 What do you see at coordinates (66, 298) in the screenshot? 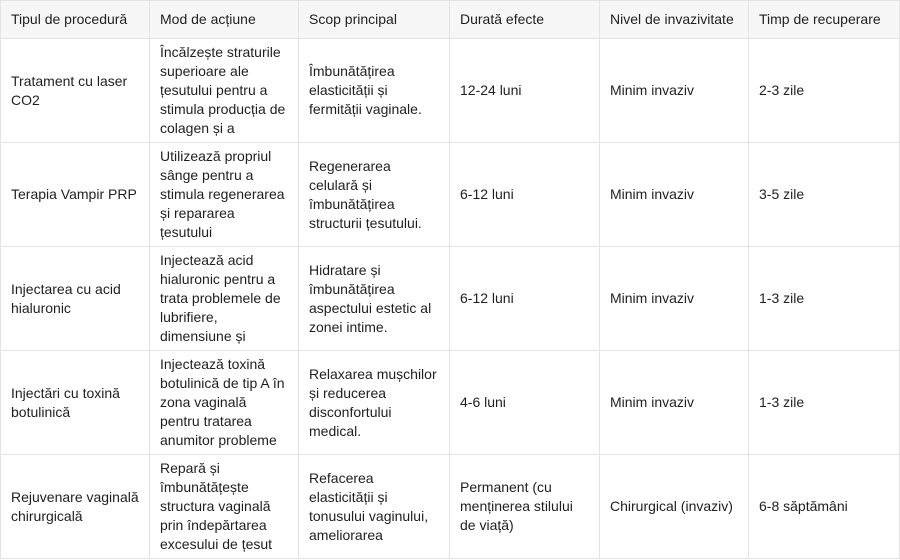
I see `cell-text: Injectarea cu acid hialuronic` at bounding box center [66, 298].